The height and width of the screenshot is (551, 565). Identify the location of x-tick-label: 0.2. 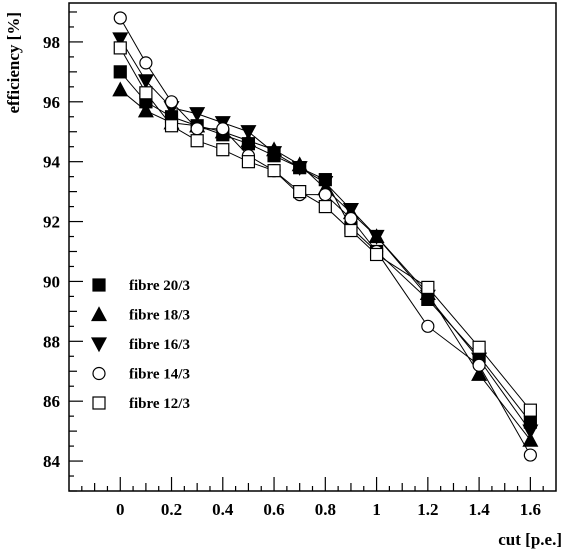
(171, 509).